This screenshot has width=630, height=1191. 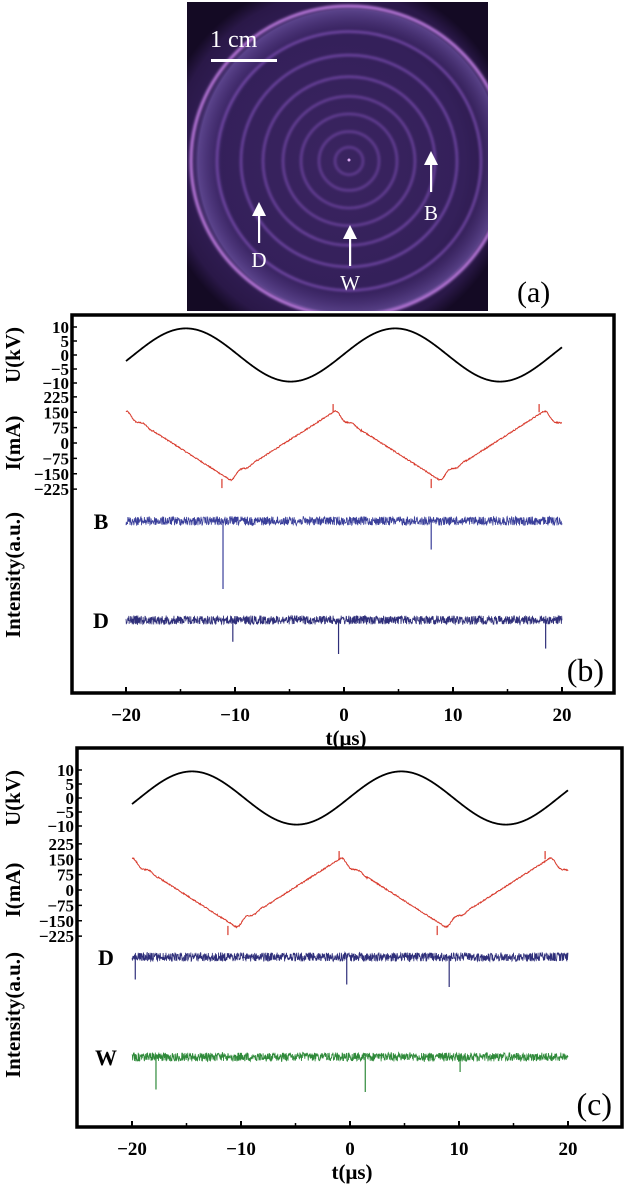 I want to click on outer-ring, so click(x=338, y=157).